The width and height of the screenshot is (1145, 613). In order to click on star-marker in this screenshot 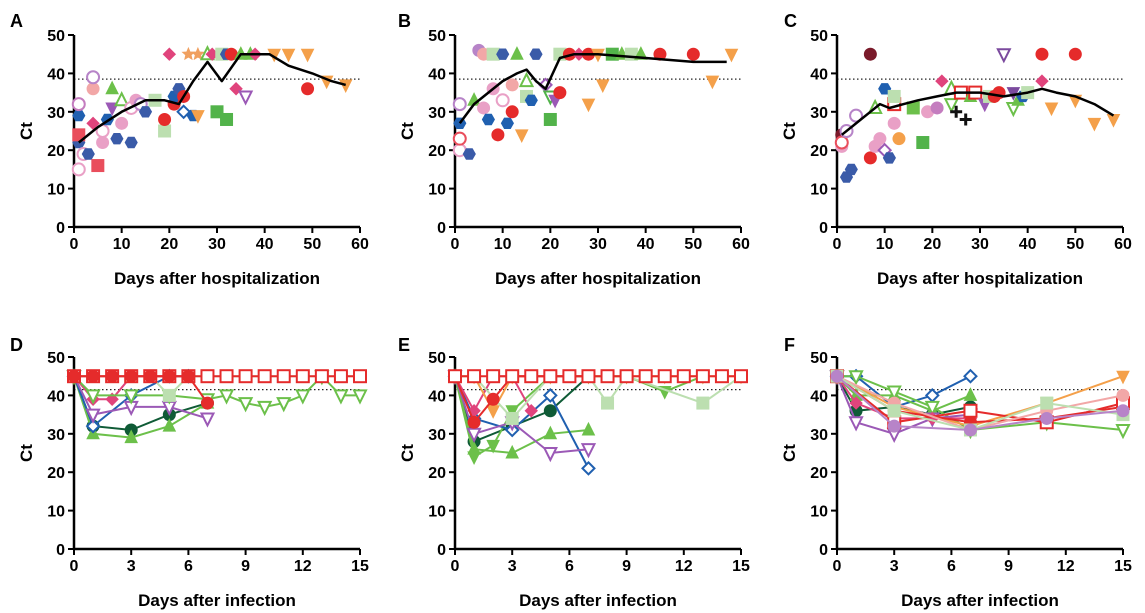, I will do `click(188, 53)`.